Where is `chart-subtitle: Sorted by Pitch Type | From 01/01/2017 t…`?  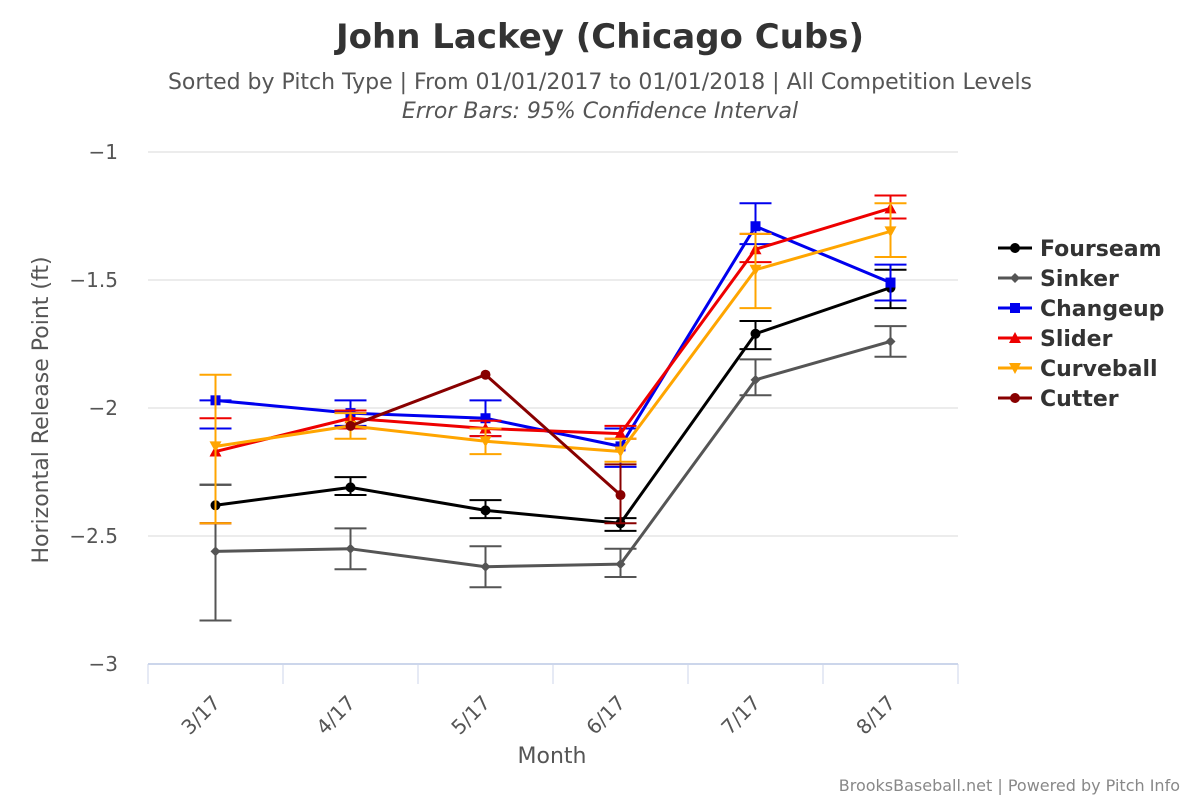 chart-subtitle: Sorted by Pitch Type | From 01/01/2017 t… is located at coordinates (600, 82).